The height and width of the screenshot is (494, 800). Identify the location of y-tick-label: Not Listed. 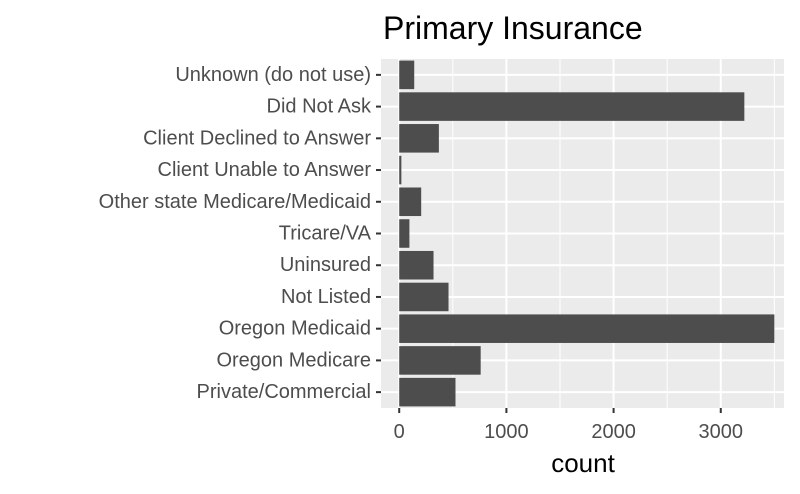
(326, 297).